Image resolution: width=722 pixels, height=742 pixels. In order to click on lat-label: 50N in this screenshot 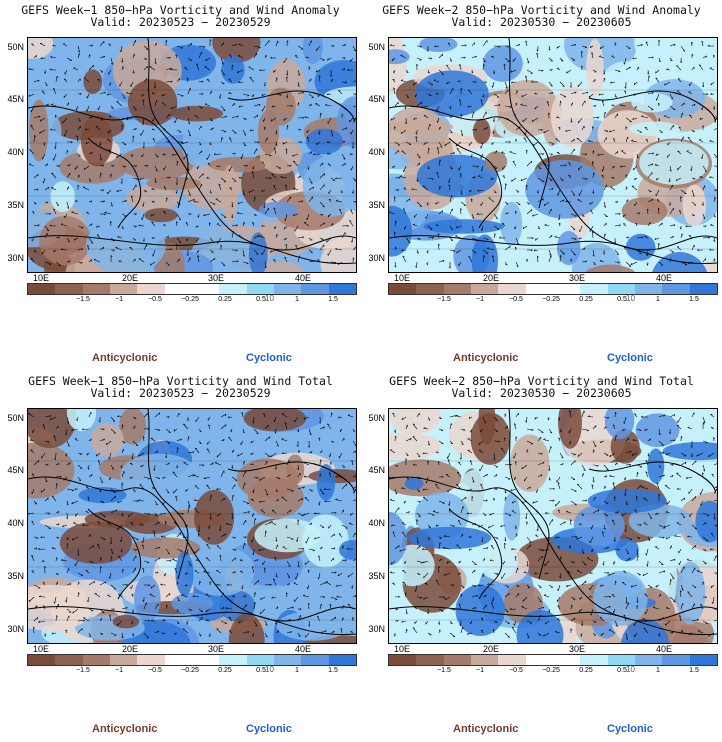, I will do `click(15, 418)`.